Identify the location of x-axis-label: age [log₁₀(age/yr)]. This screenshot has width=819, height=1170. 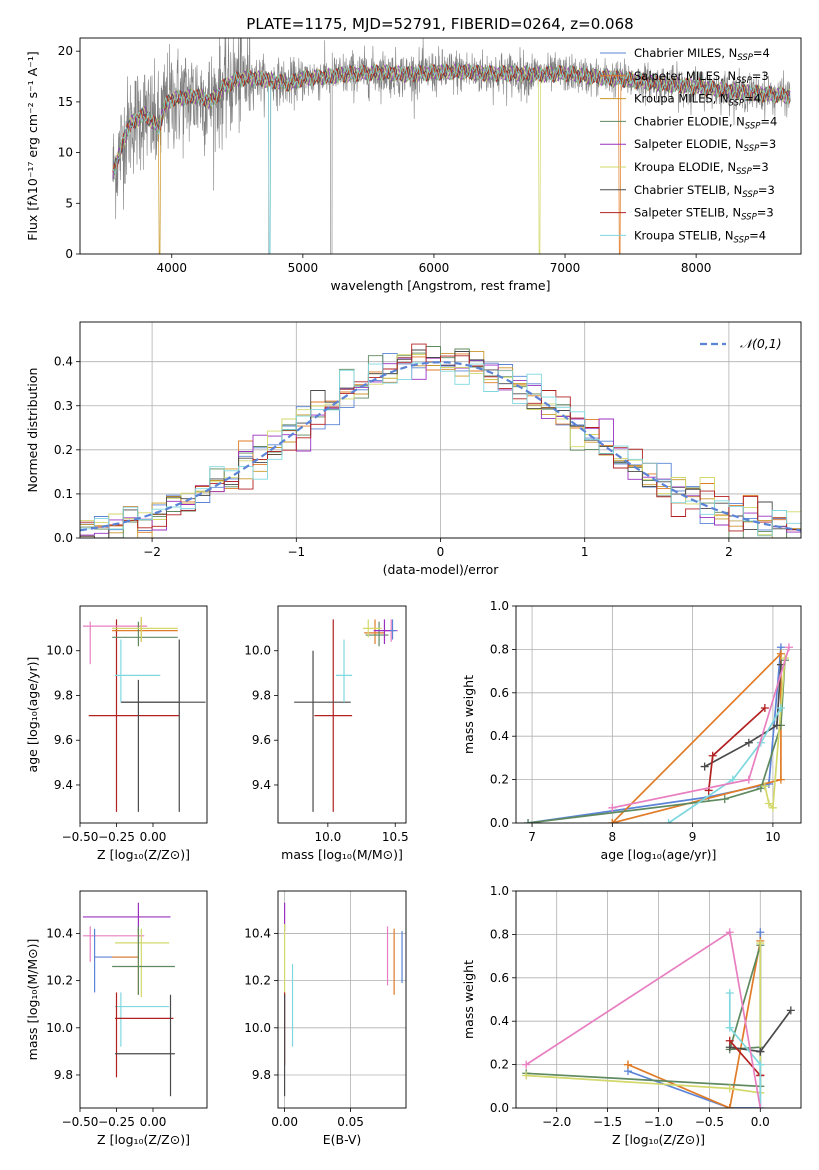
(659, 854).